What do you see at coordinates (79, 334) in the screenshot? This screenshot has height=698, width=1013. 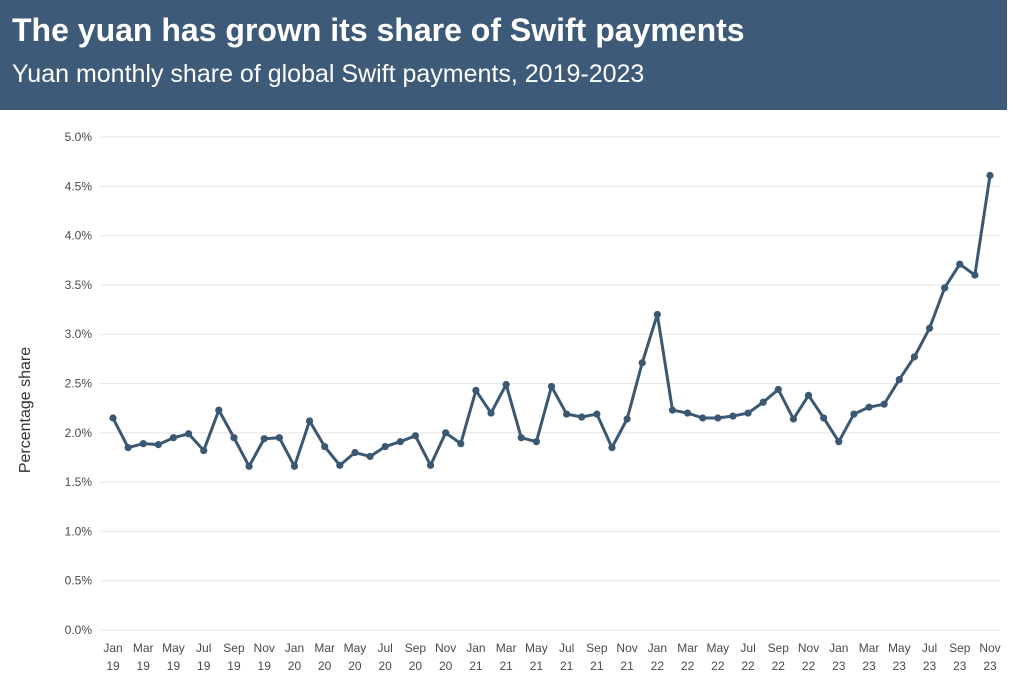 I see `y-tick-label: 3.0%` at bounding box center [79, 334].